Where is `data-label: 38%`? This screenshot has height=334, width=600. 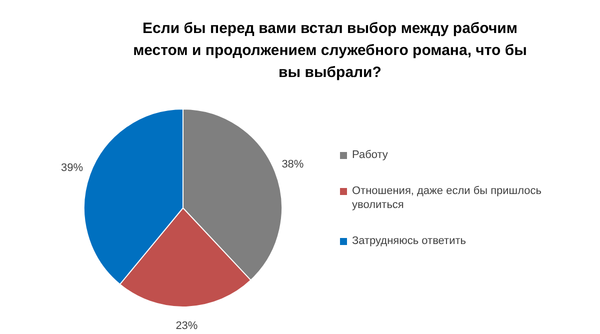
data-label: 38% is located at coordinates (293, 164).